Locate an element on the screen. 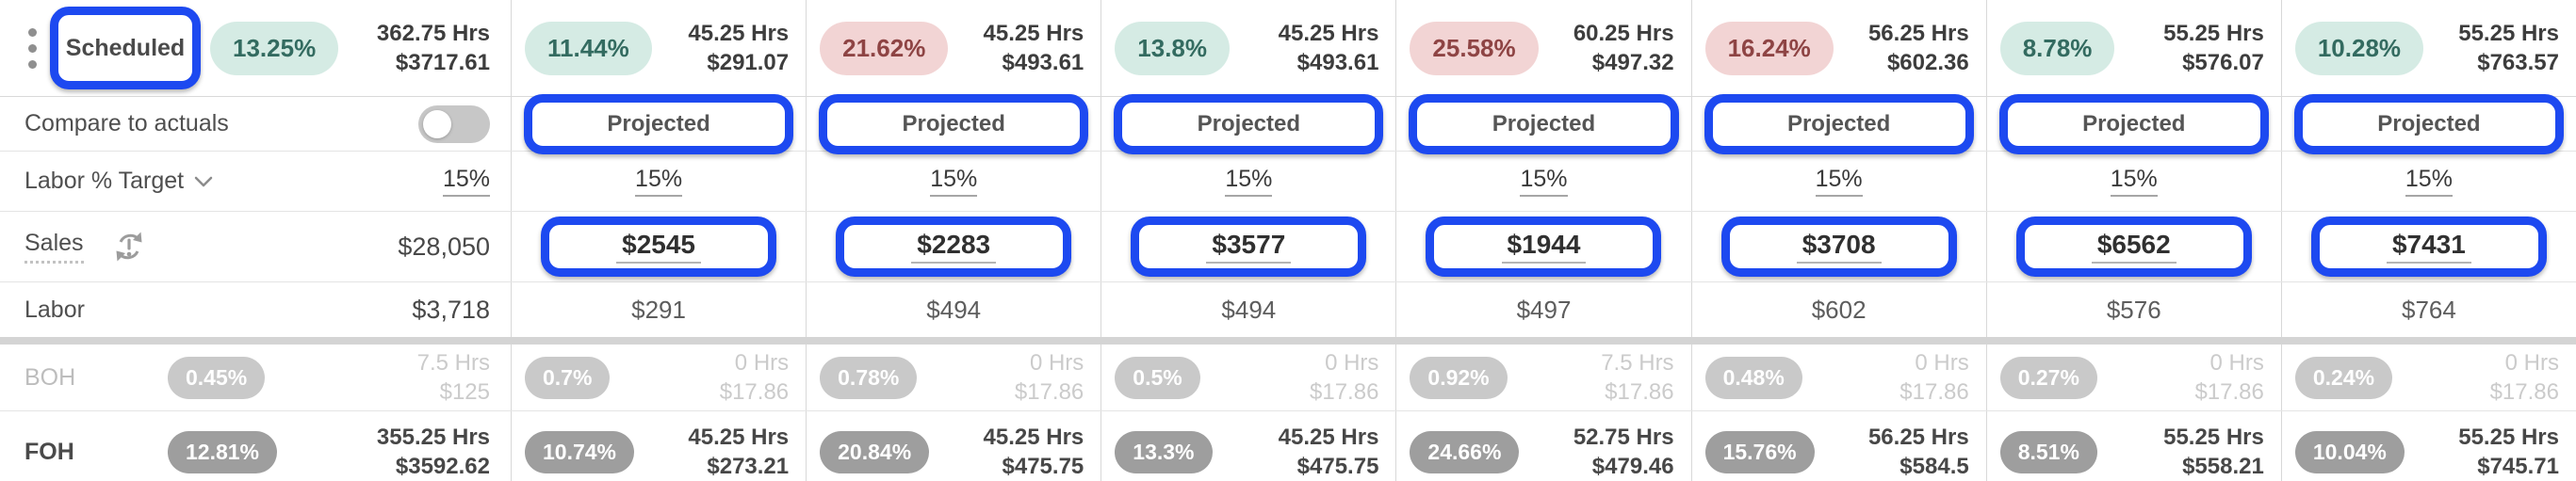 Image resolution: width=2576 pixels, height=481 pixels. boh-hours: 7.5 Hrs is located at coordinates (1637, 363).